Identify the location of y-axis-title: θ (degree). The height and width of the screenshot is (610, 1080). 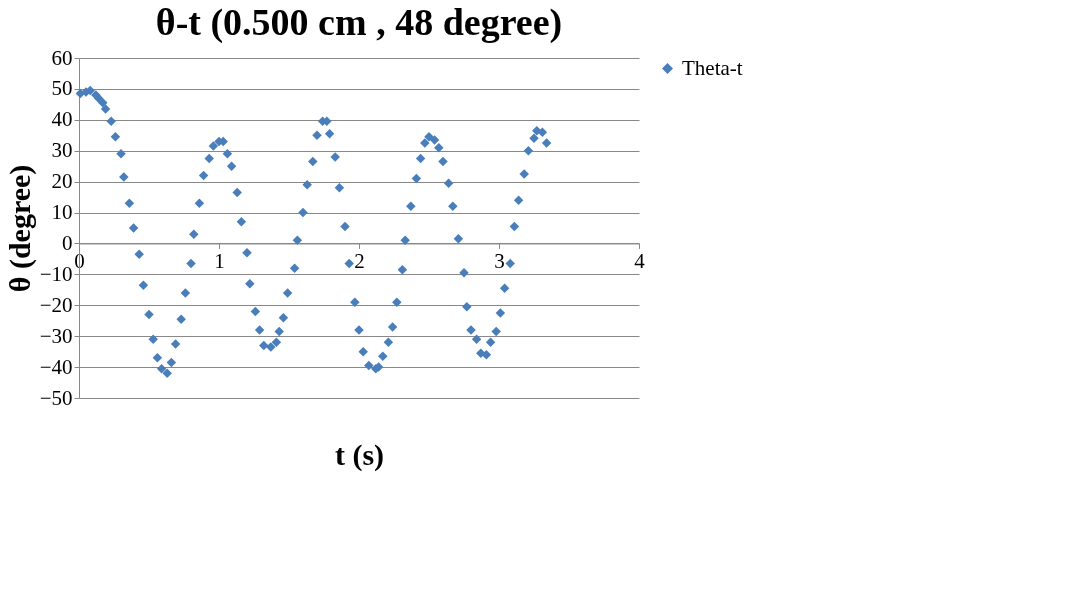
(19, 228).